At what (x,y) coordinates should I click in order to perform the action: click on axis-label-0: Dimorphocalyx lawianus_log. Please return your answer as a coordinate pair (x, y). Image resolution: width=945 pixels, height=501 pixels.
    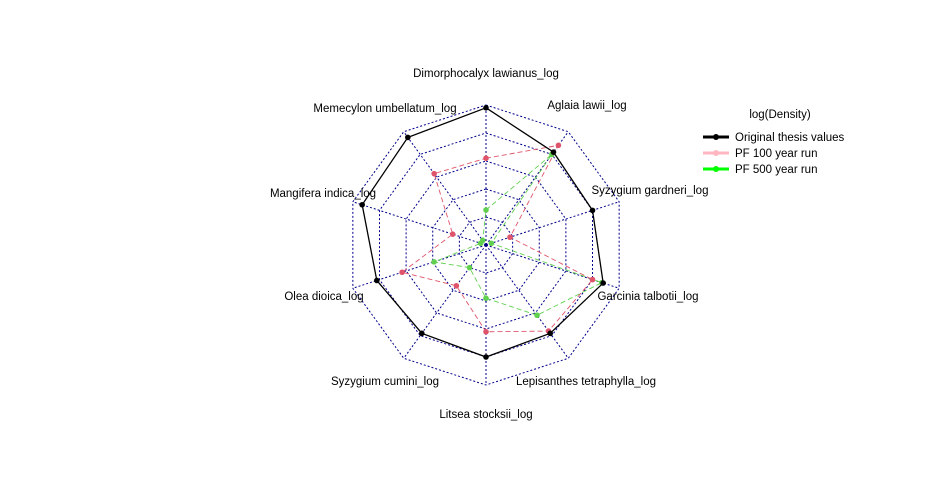
    Looking at the image, I should click on (486, 74).